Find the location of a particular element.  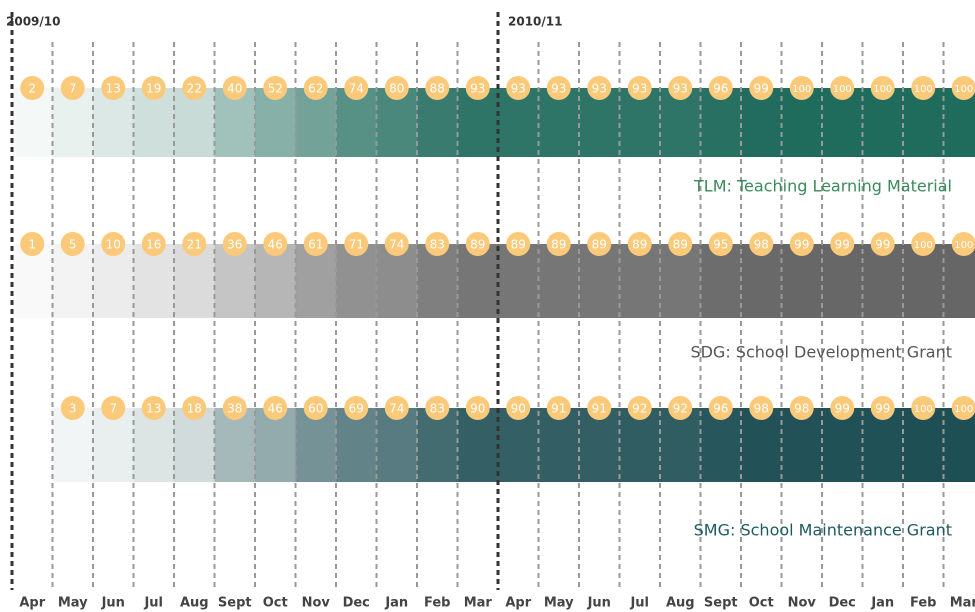

value-label: 52 is located at coordinates (275, 89).